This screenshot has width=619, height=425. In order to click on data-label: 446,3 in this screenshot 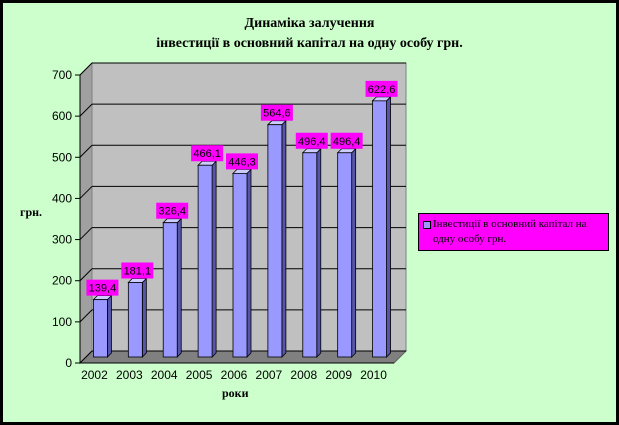, I will do `click(242, 162)`.